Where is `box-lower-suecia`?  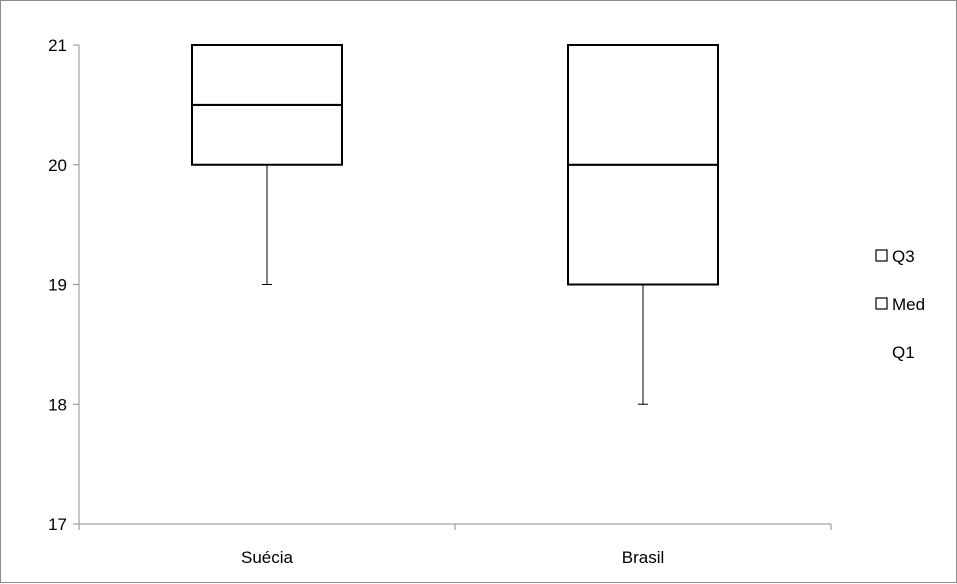
box-lower-suecia is located at coordinates (267, 135).